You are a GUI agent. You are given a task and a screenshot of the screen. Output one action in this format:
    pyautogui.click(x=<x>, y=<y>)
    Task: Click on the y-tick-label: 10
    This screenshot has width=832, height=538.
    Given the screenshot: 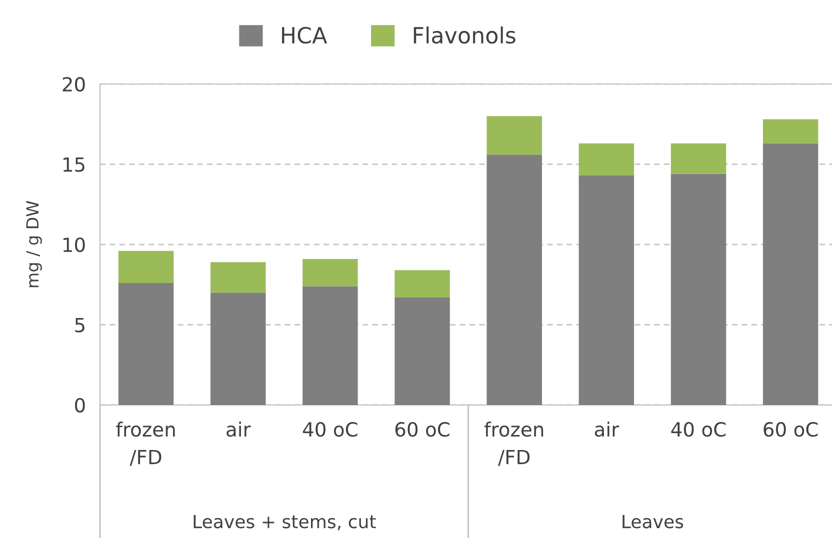 What is the action you would take?
    pyautogui.click(x=74, y=244)
    